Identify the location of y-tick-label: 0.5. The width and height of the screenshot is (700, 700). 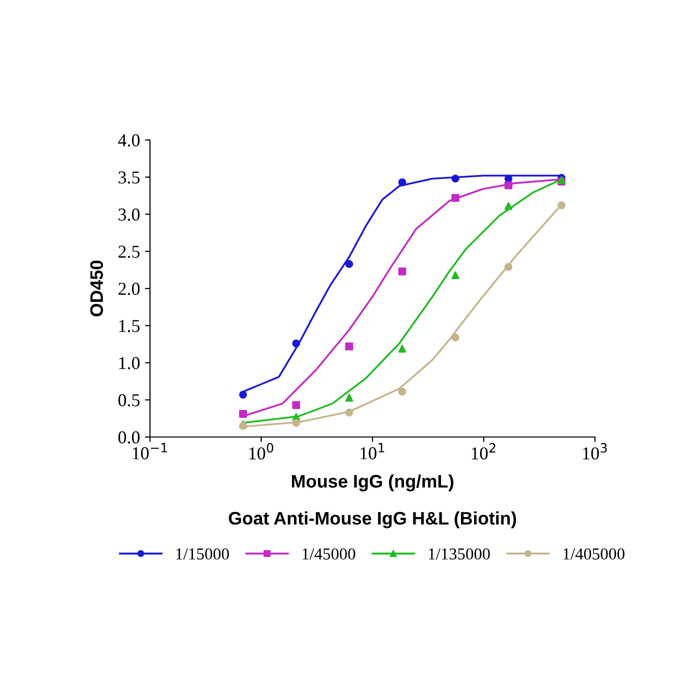
(129, 400).